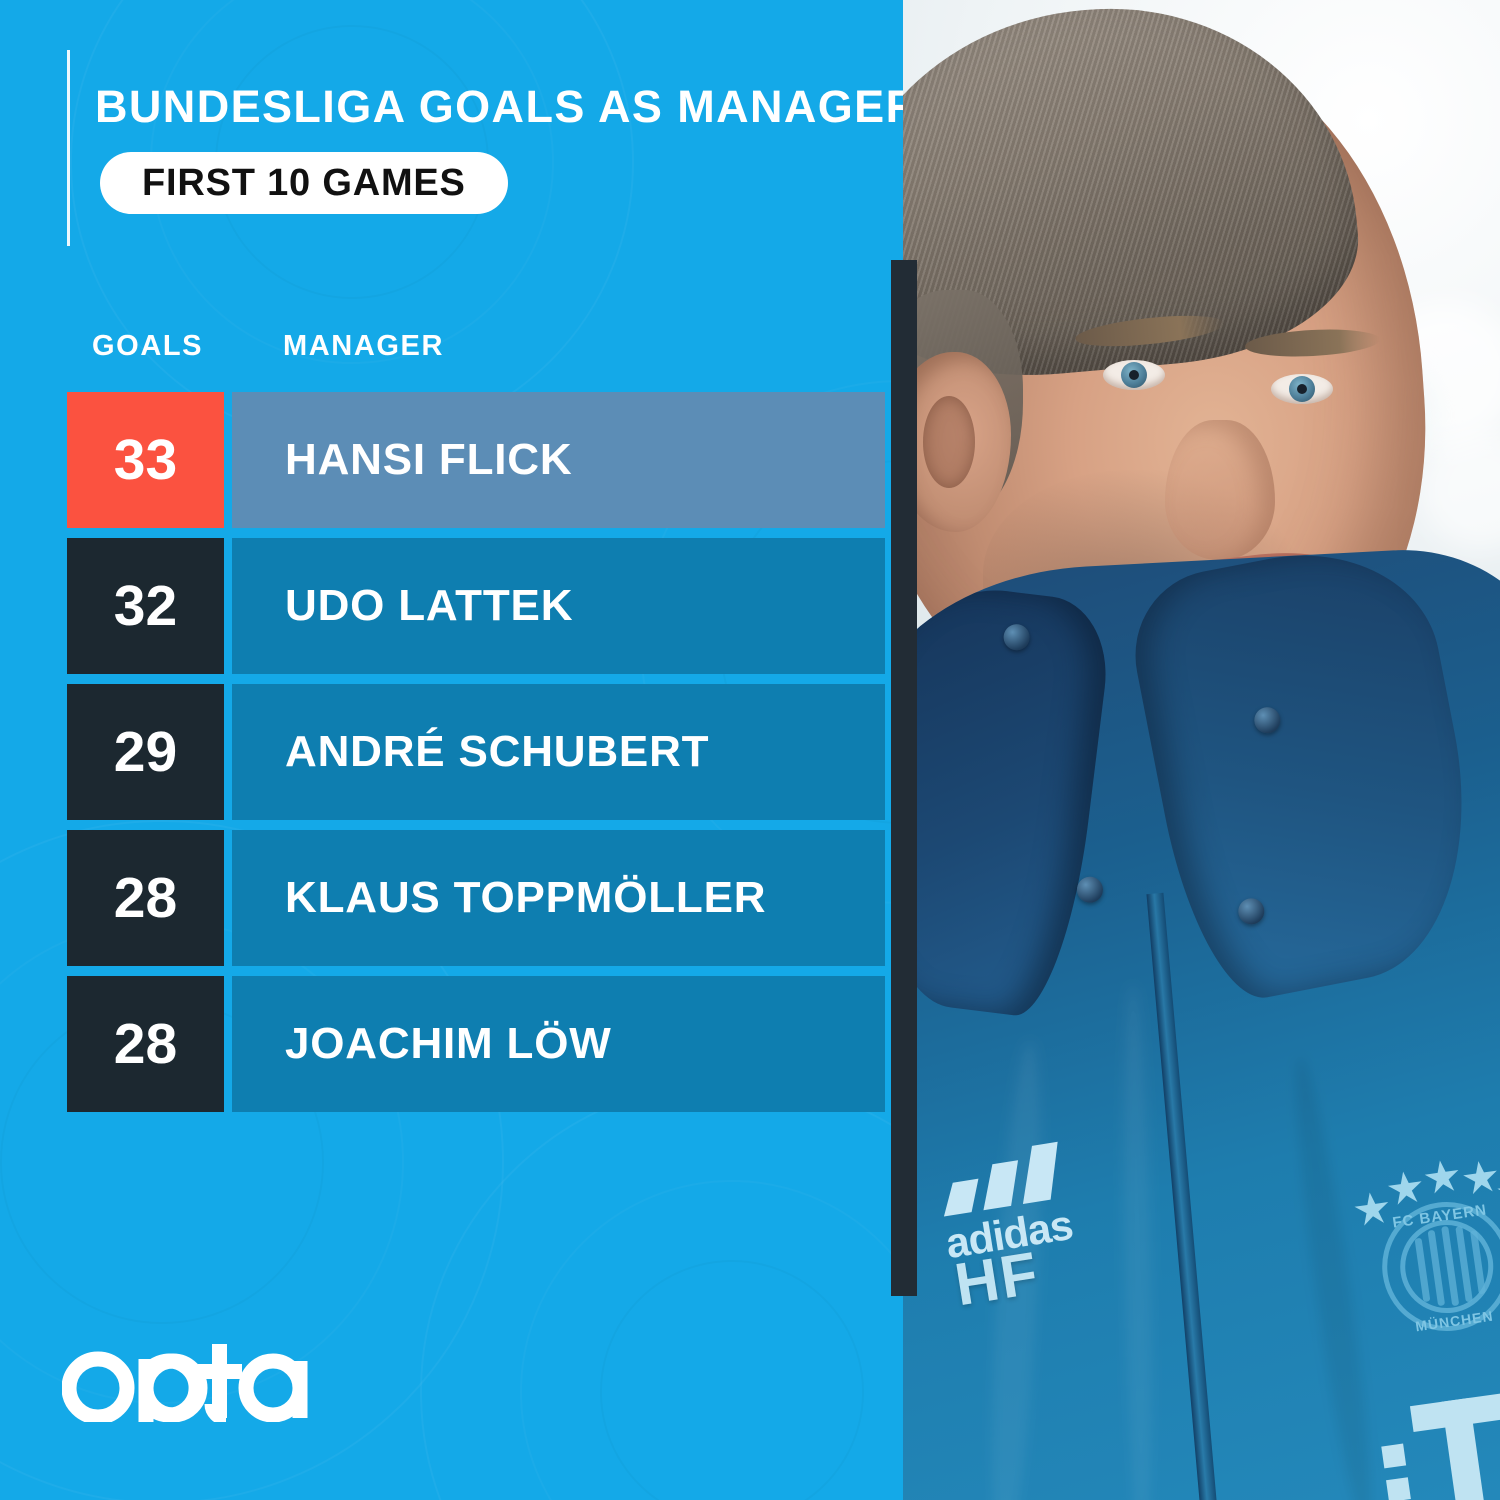 The width and height of the screenshot is (1500, 1500). What do you see at coordinates (148, 346) in the screenshot?
I see `column-header-goals: GOALS` at bounding box center [148, 346].